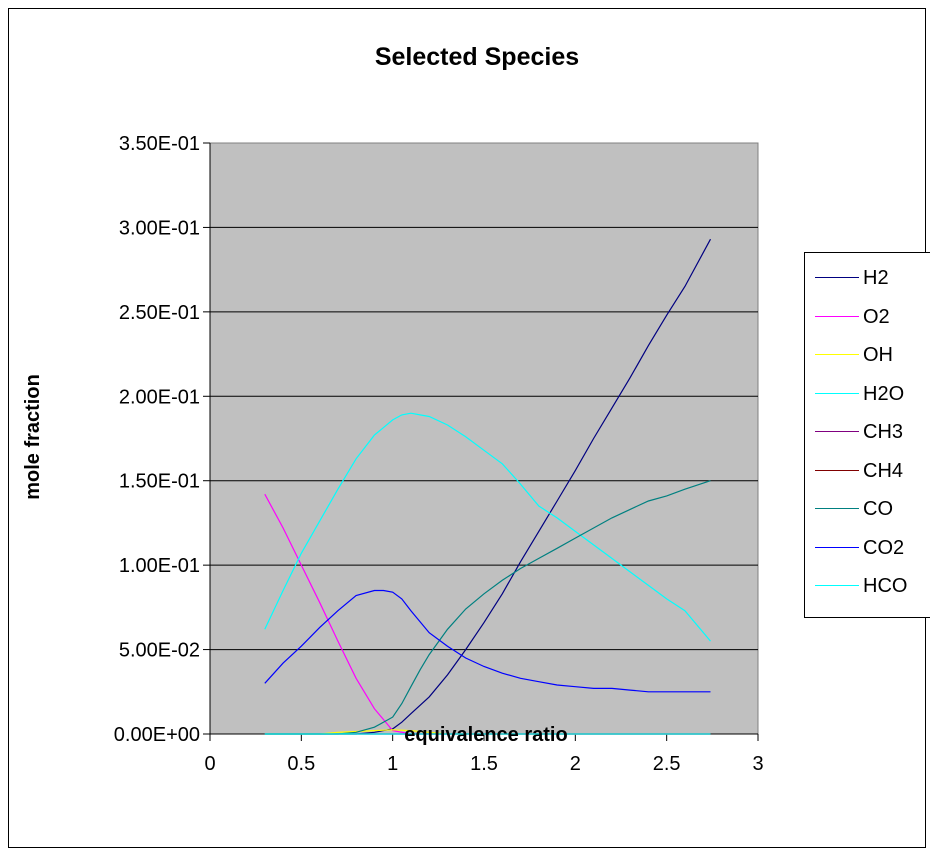  What do you see at coordinates (487, 641) in the screenshot?
I see `series-line-co2` at bounding box center [487, 641].